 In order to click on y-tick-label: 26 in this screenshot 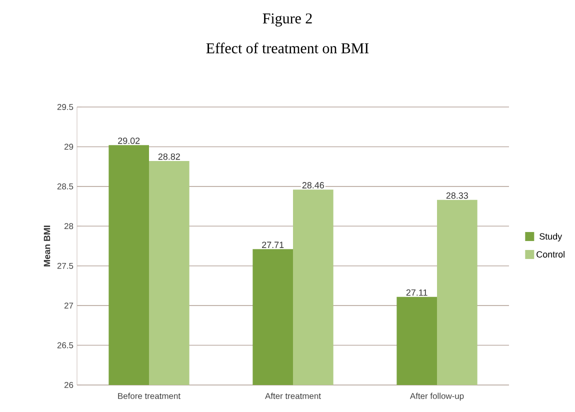, I will do `click(69, 385)`.